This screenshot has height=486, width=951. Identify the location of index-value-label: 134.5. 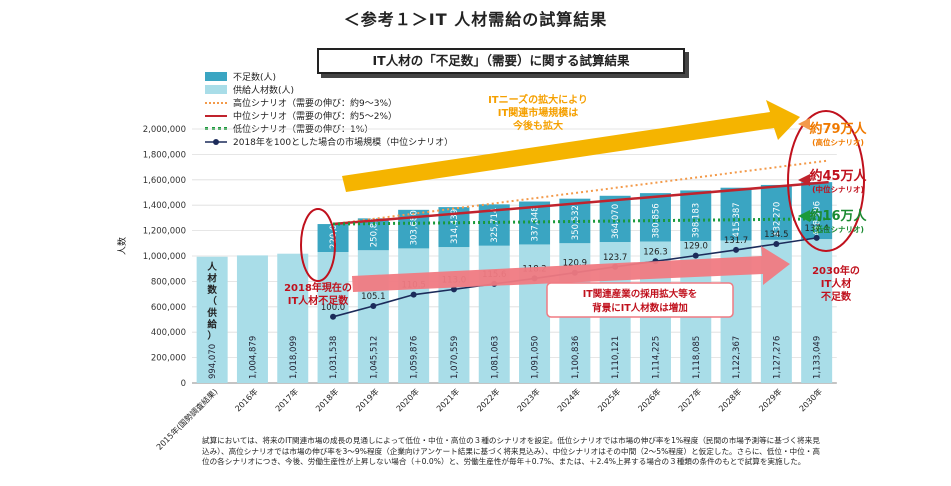
(776, 235).